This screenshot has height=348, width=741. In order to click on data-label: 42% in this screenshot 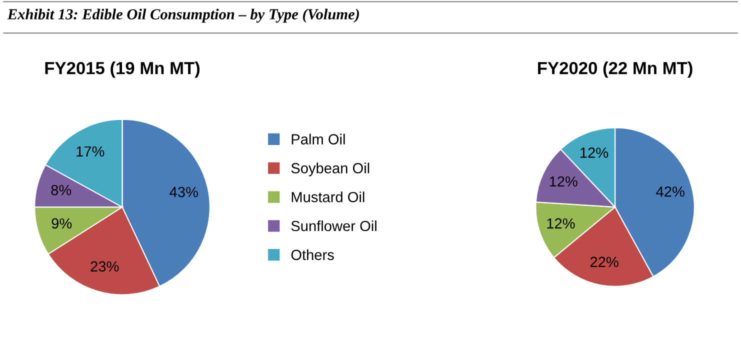, I will do `click(670, 191)`.